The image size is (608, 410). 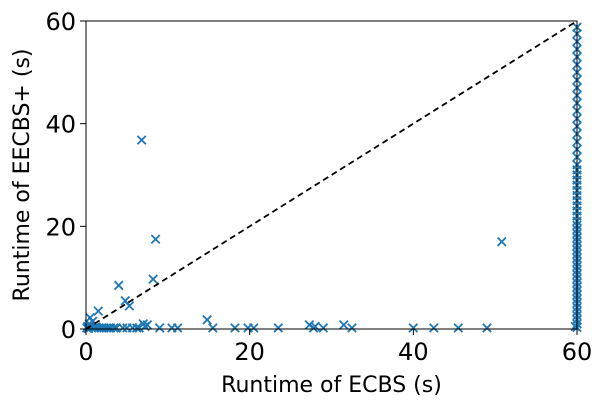 I want to click on y-tick-label: 0, so click(x=68, y=330).